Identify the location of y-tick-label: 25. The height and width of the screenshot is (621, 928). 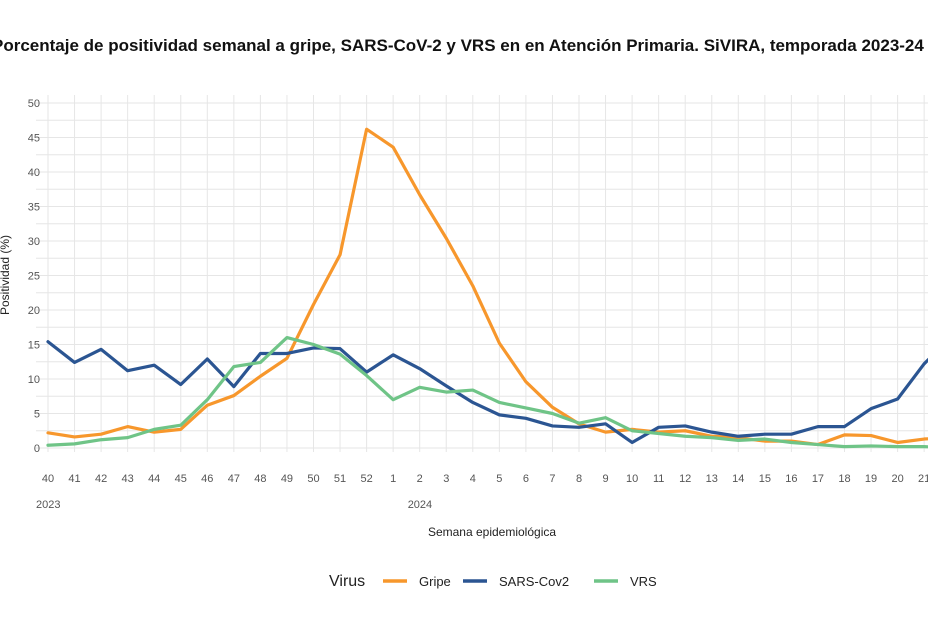
(34, 277).